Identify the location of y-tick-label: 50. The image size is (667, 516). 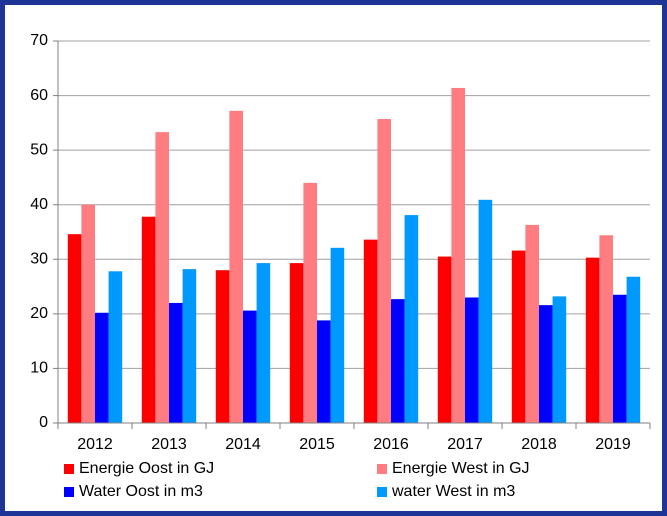
(39, 149).